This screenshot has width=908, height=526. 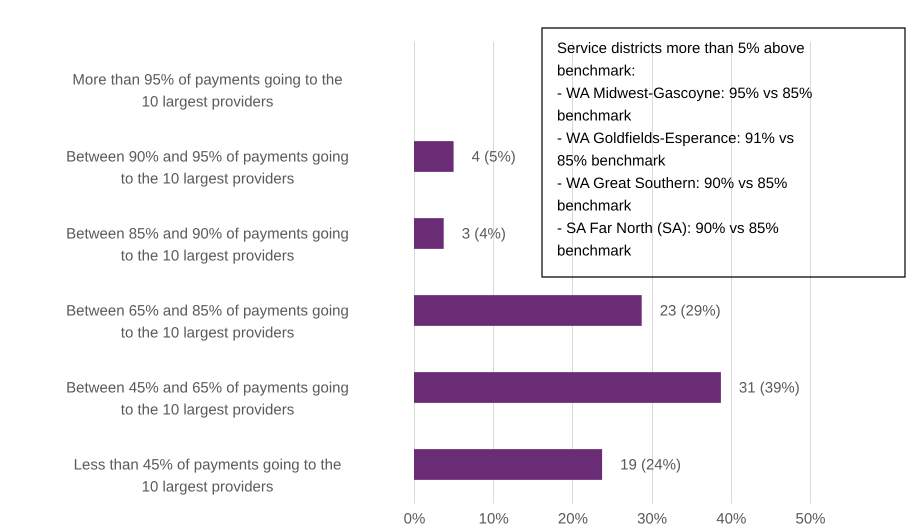 I want to click on y-tick-label: Between 90% and 95% of payments going to the 10 largest providers, so click(x=207, y=168).